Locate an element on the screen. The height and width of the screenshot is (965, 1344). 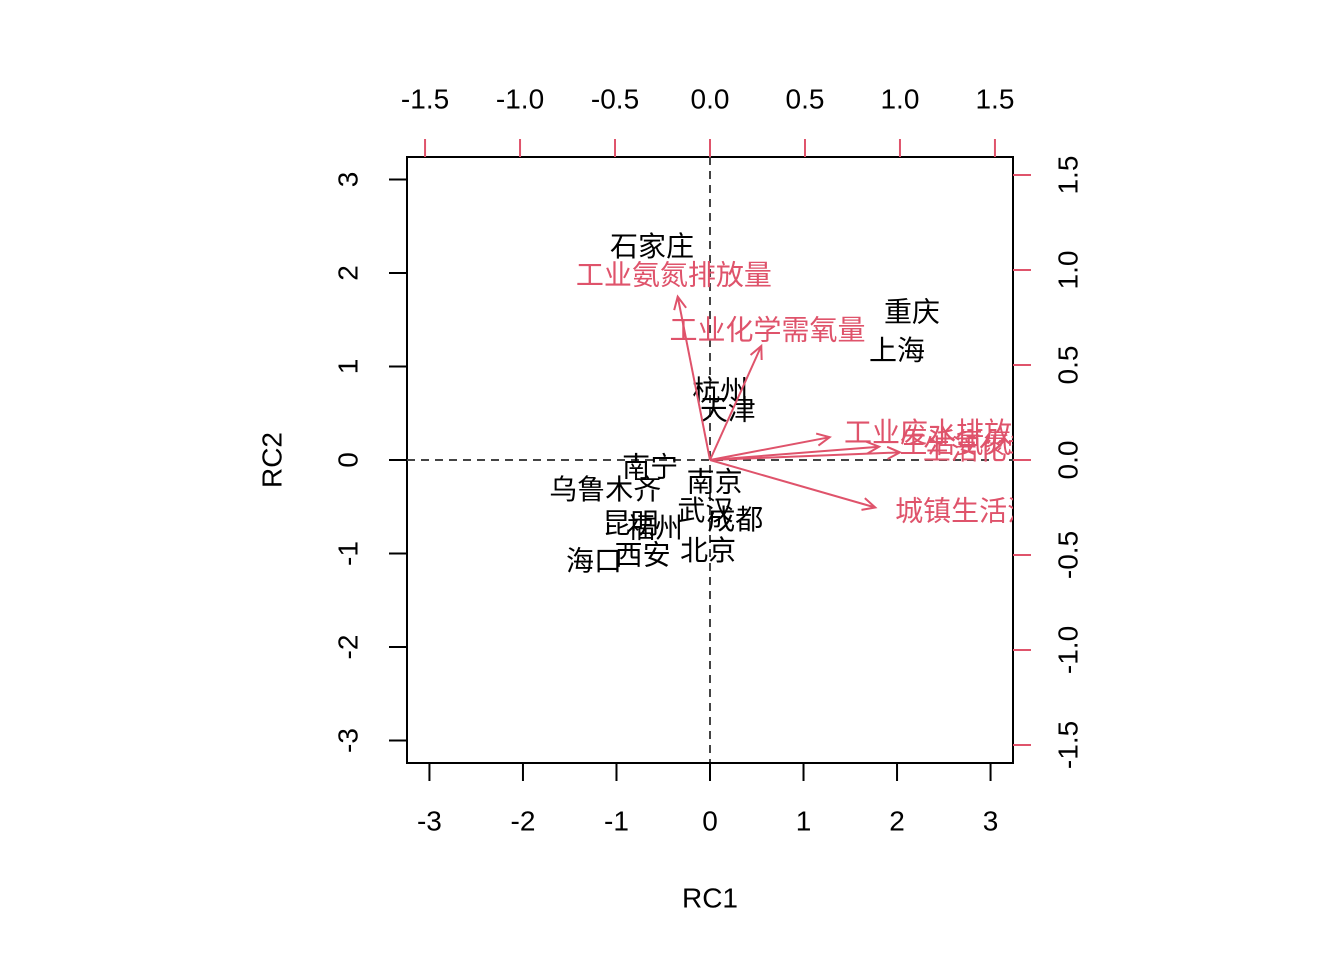
point-label: 西安 is located at coordinates (643, 555).